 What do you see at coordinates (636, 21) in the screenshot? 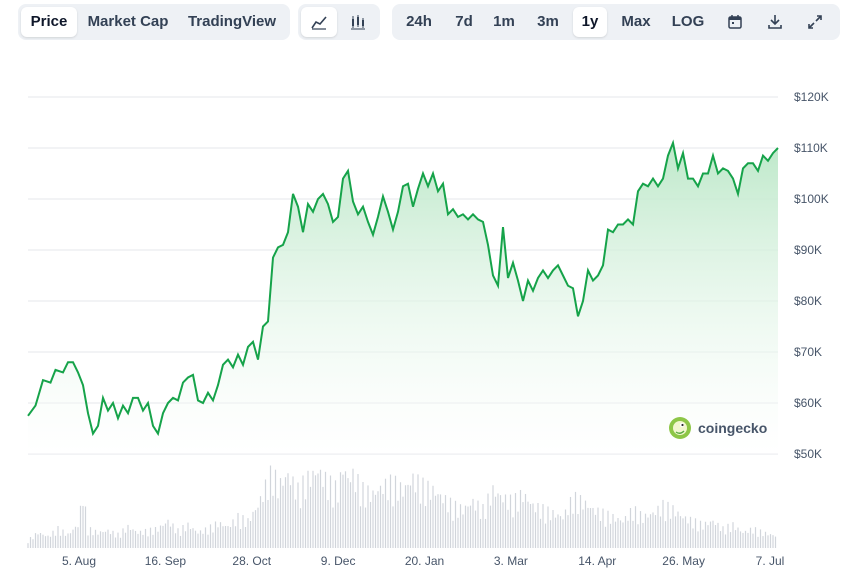
I see `range-max: Max` at bounding box center [636, 21].